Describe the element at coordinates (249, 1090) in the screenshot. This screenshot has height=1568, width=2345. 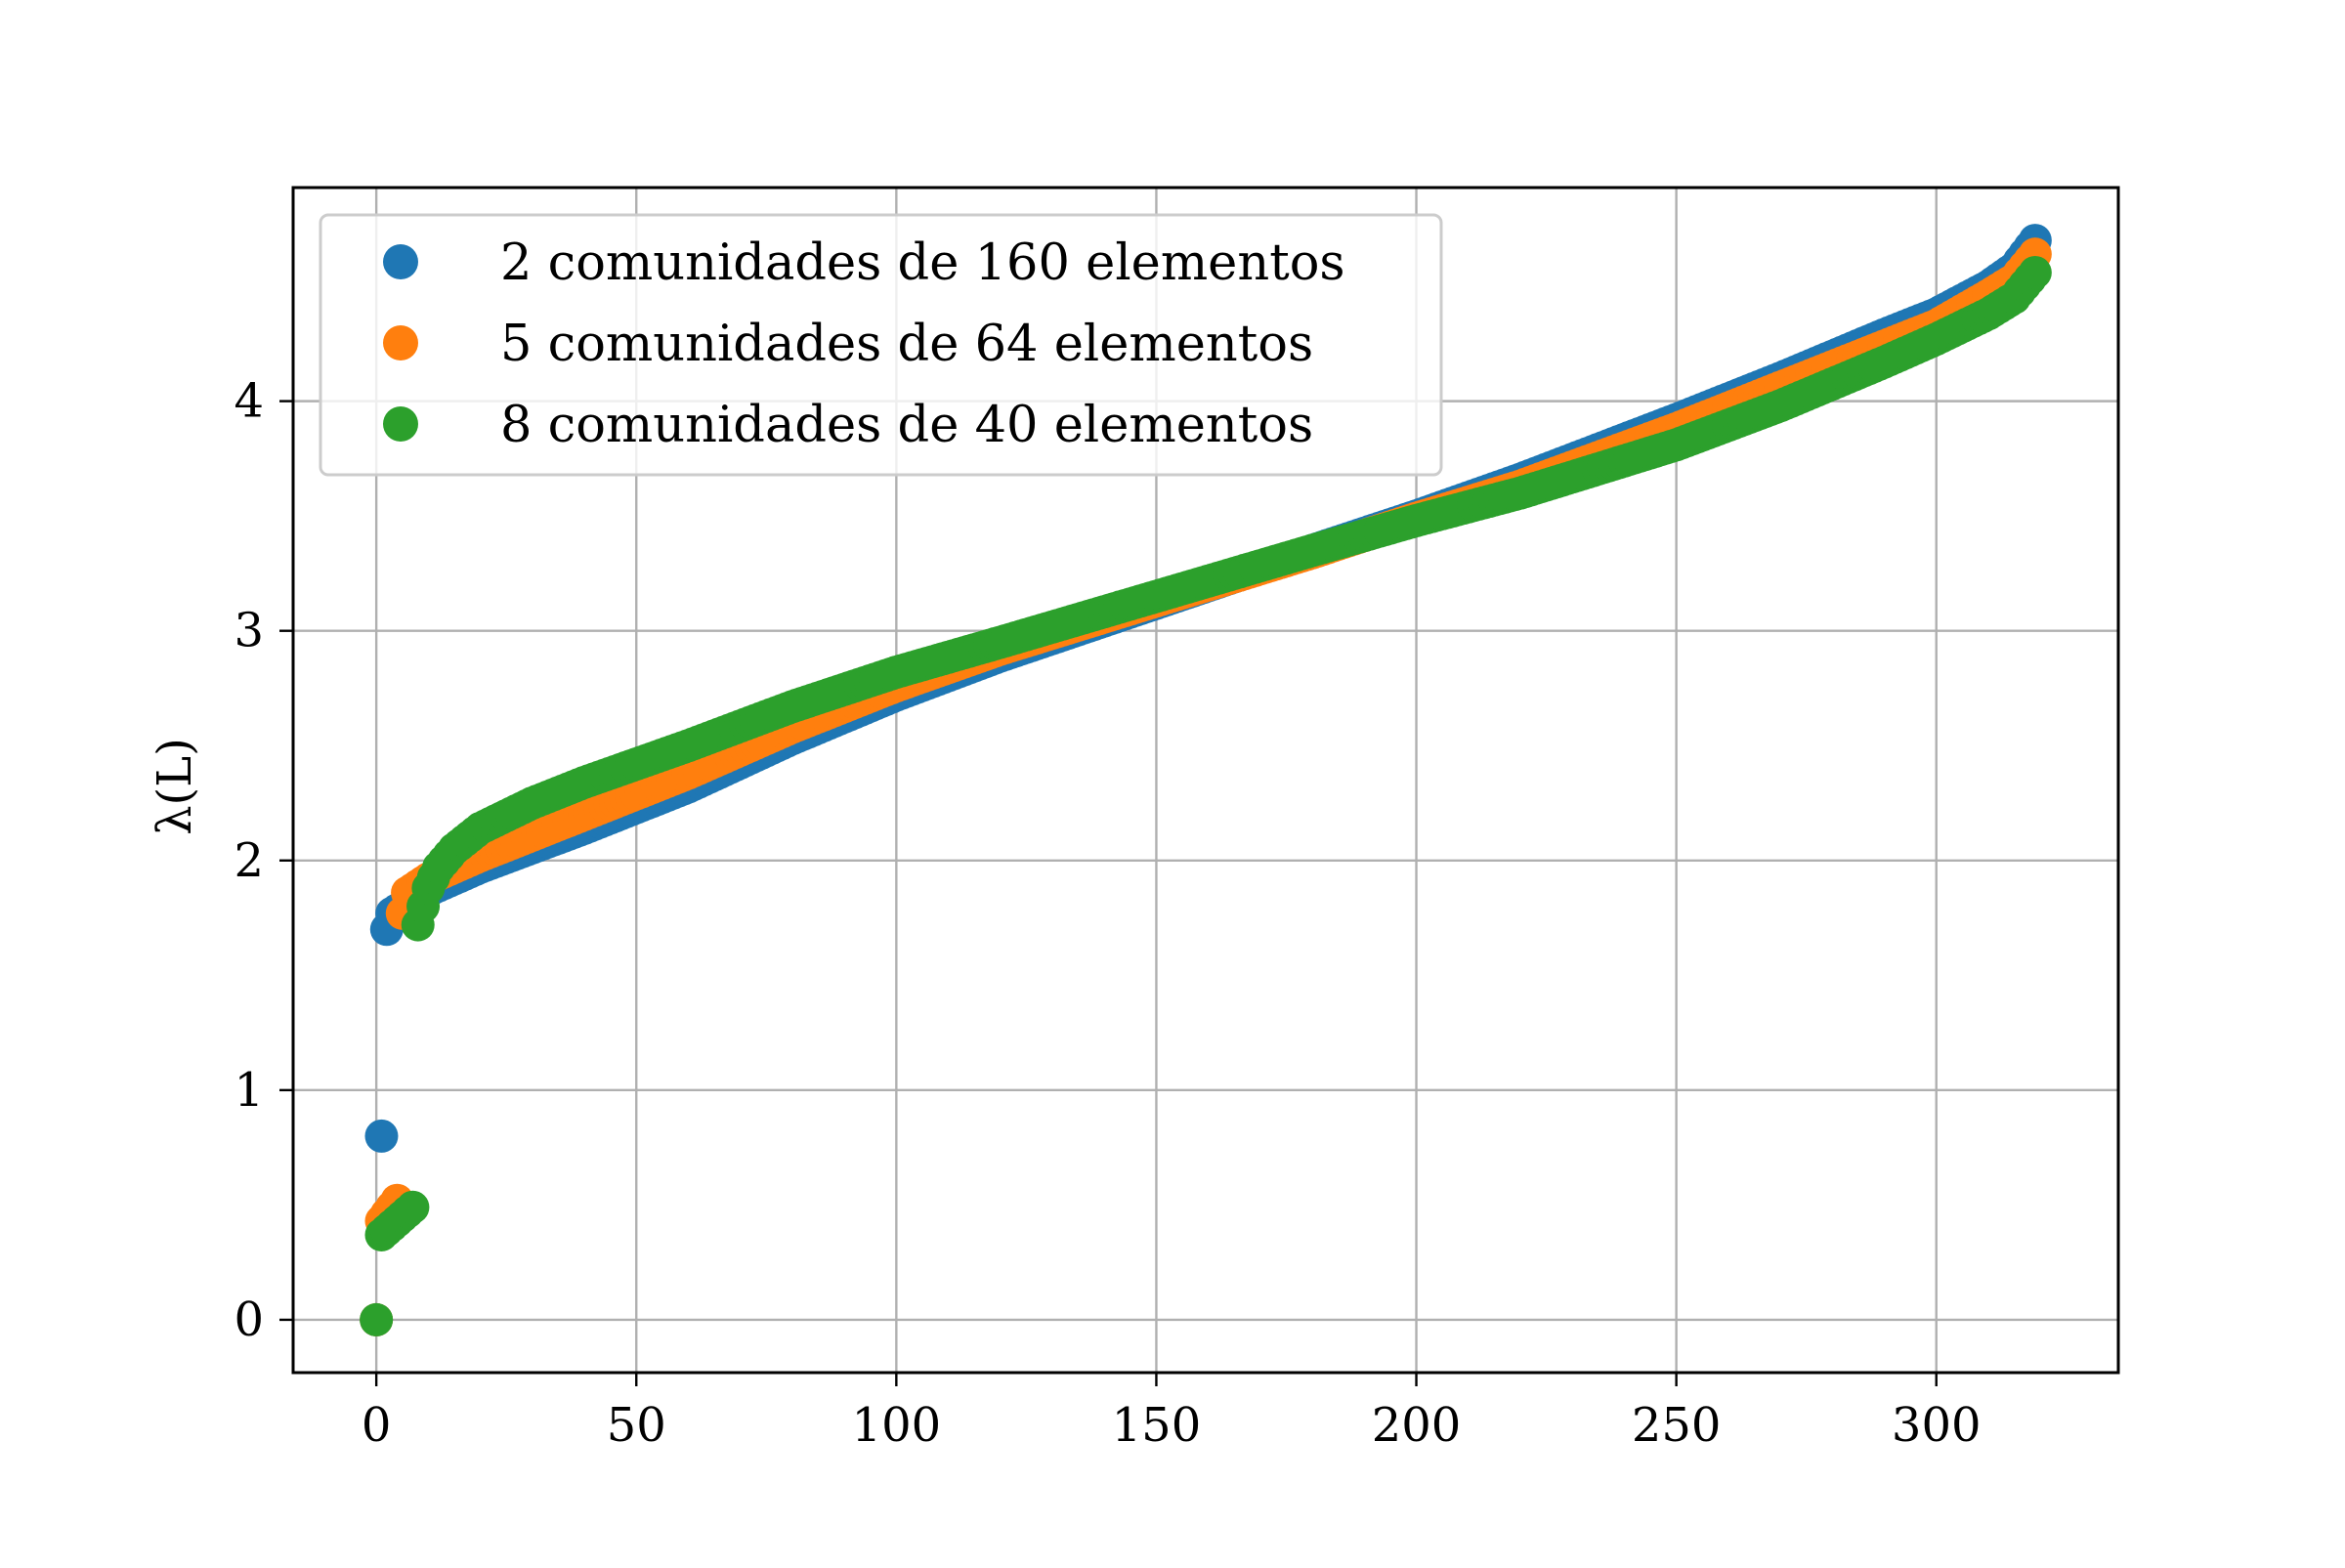
I see `y-tick-label: 1` at that location.